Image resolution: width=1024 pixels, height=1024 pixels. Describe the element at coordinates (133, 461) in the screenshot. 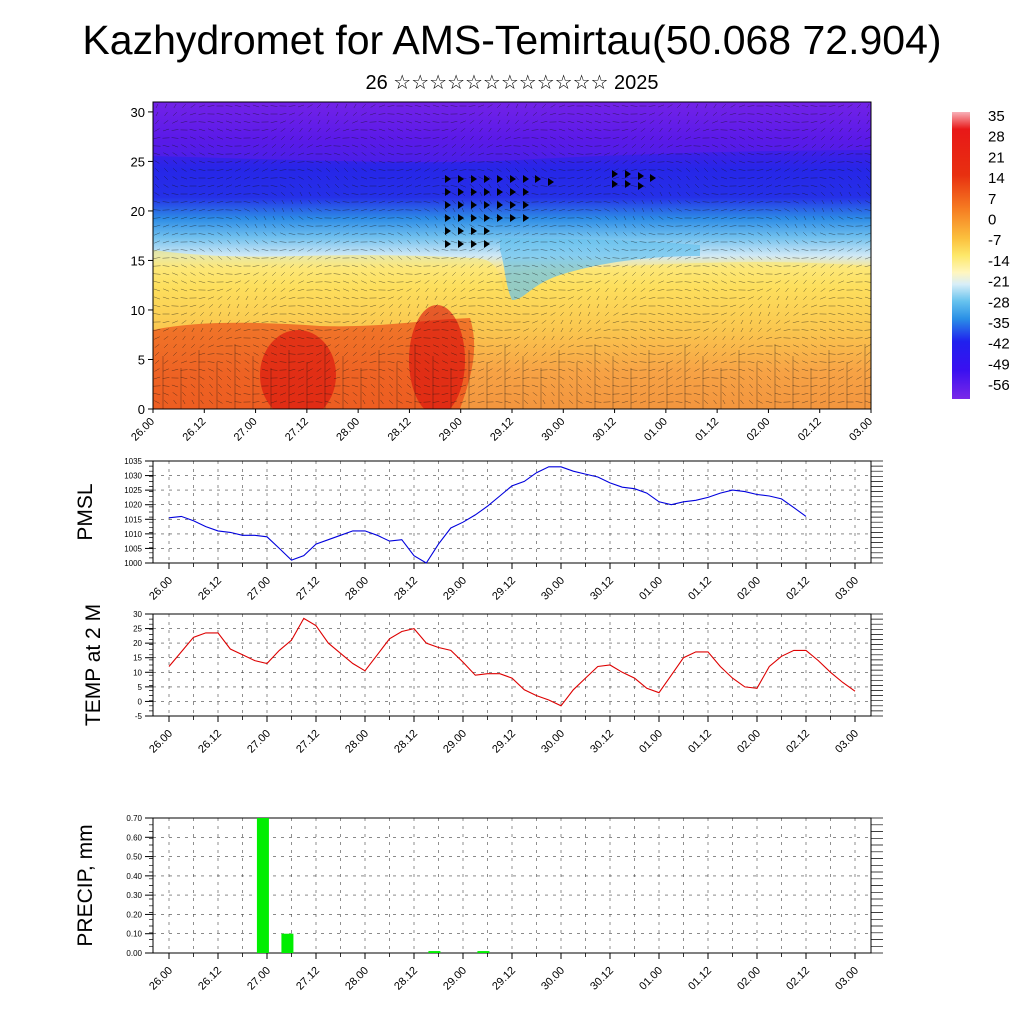

I see `y-tick-label: 1035` at that location.